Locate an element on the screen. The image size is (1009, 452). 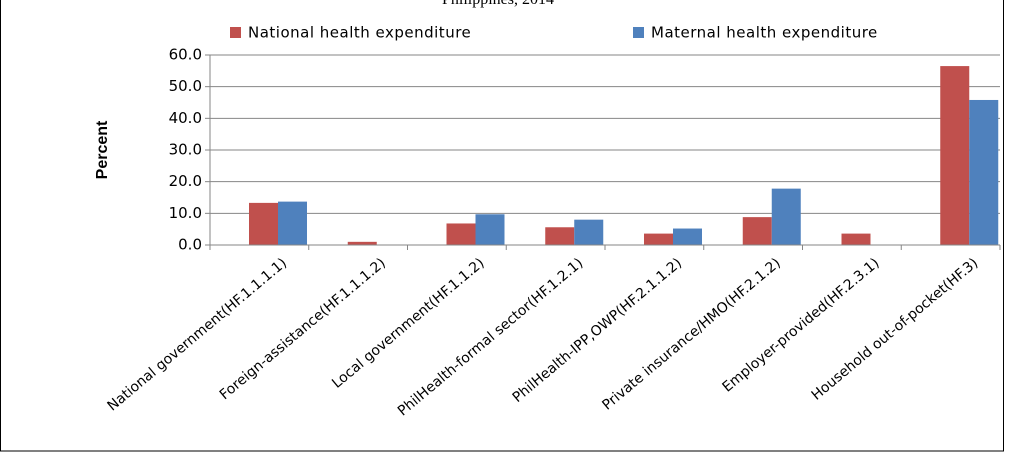
legend-label: Maternal health expenditure is located at coordinates (764, 33).